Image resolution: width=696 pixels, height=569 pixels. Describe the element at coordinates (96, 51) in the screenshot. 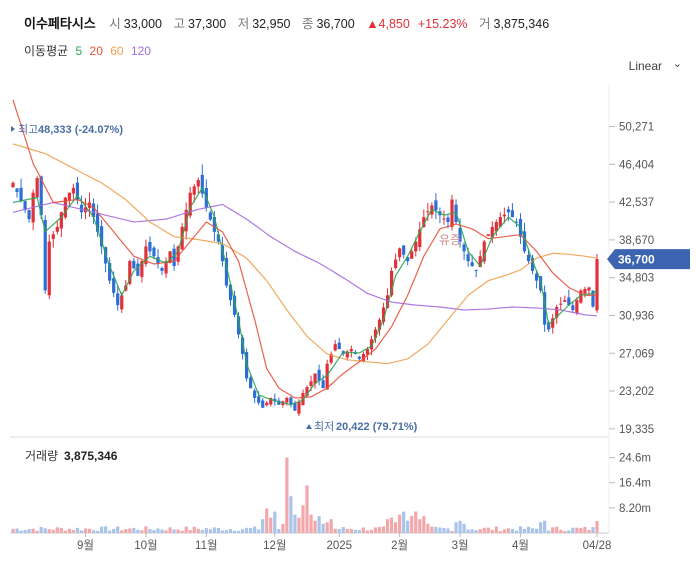

I see `ma-20: 20` at that location.